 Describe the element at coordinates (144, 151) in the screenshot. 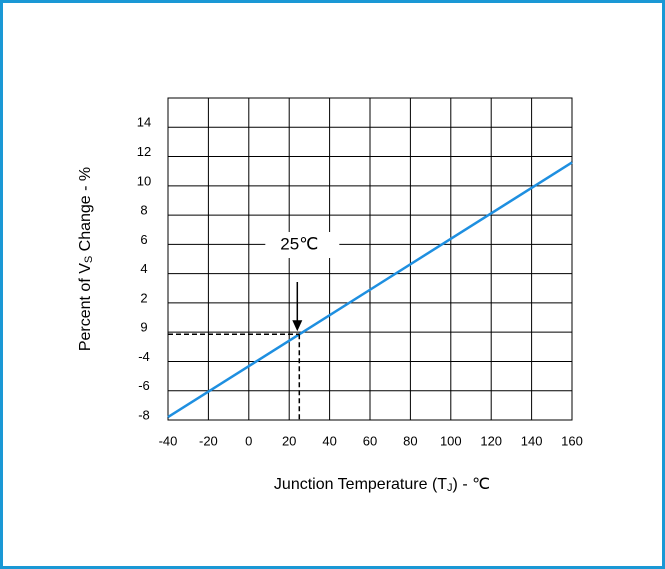

I see `y-tick-label: 12` at that location.